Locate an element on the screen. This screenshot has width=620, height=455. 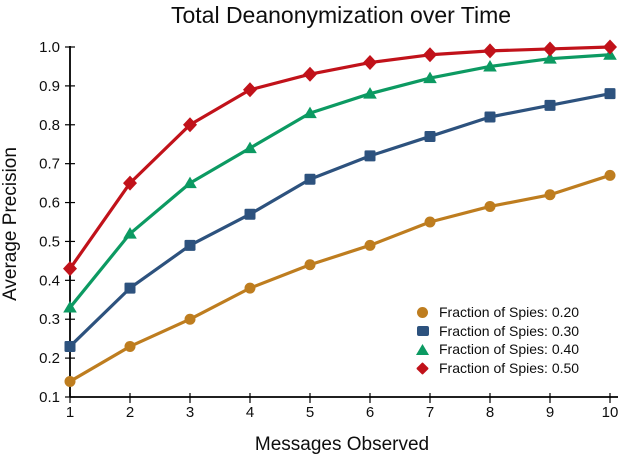
legend-marker-triangle-icon is located at coordinates (422, 349).